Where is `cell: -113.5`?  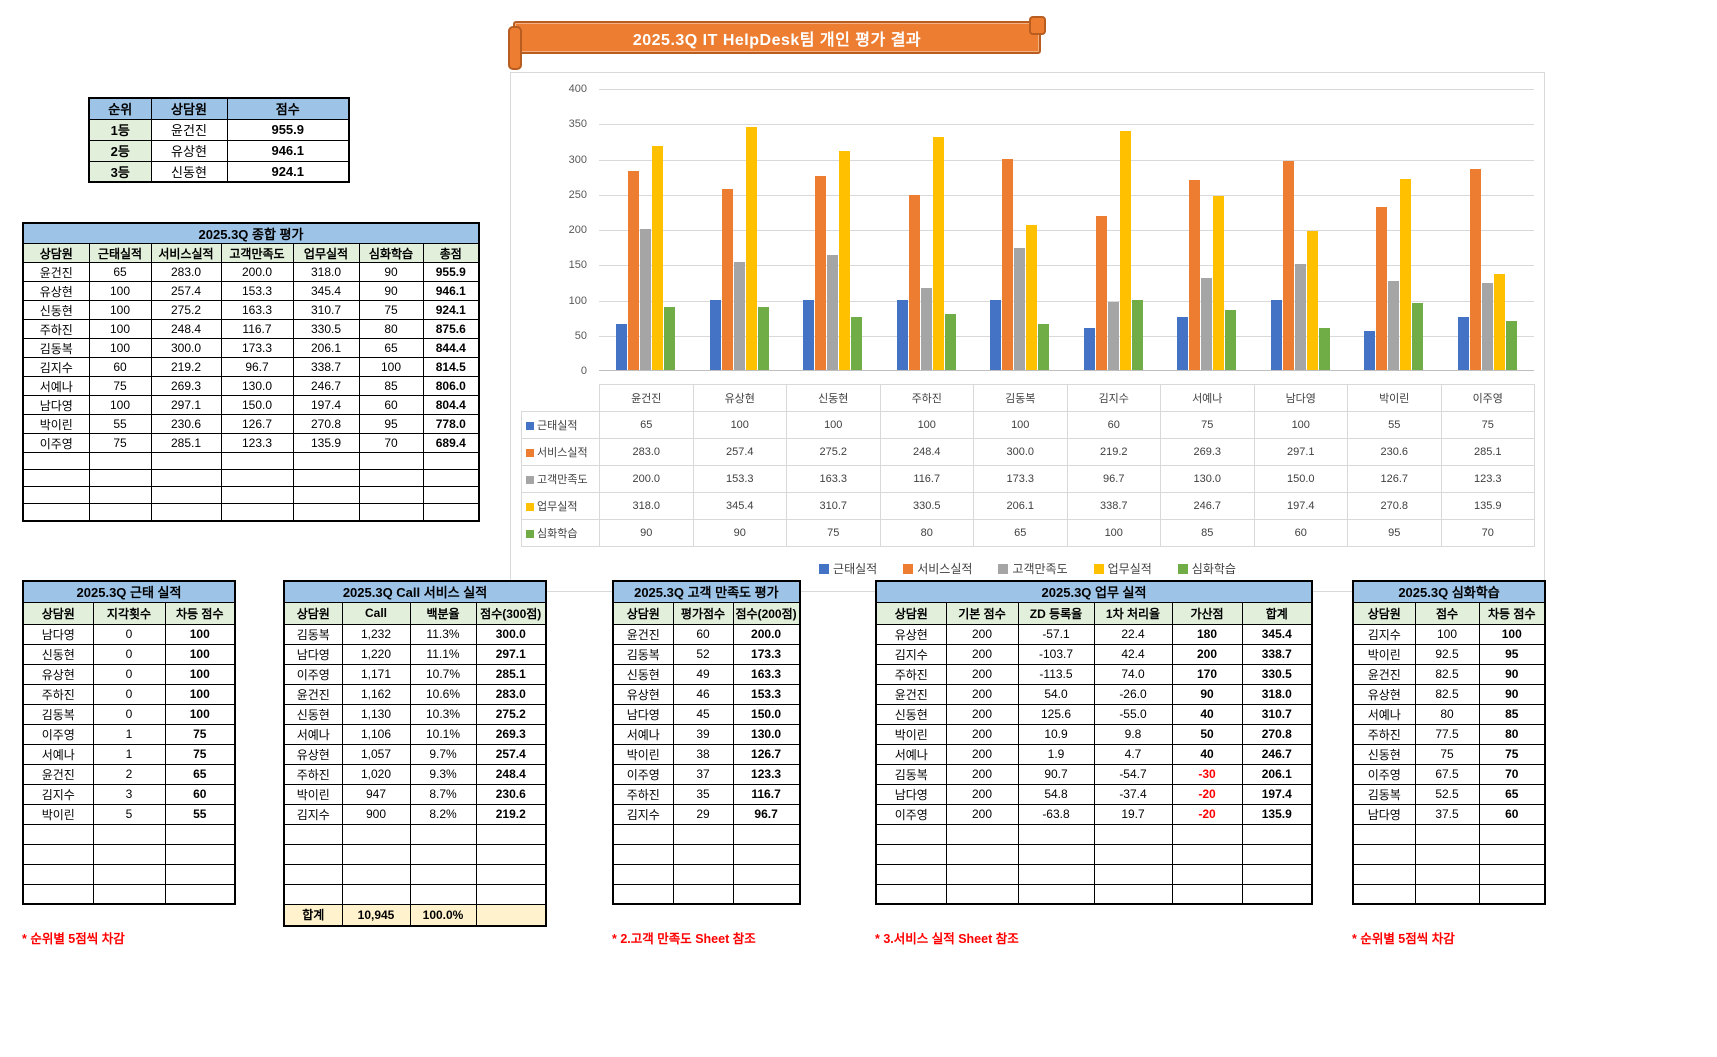
cell: -113.5 is located at coordinates (1056, 674).